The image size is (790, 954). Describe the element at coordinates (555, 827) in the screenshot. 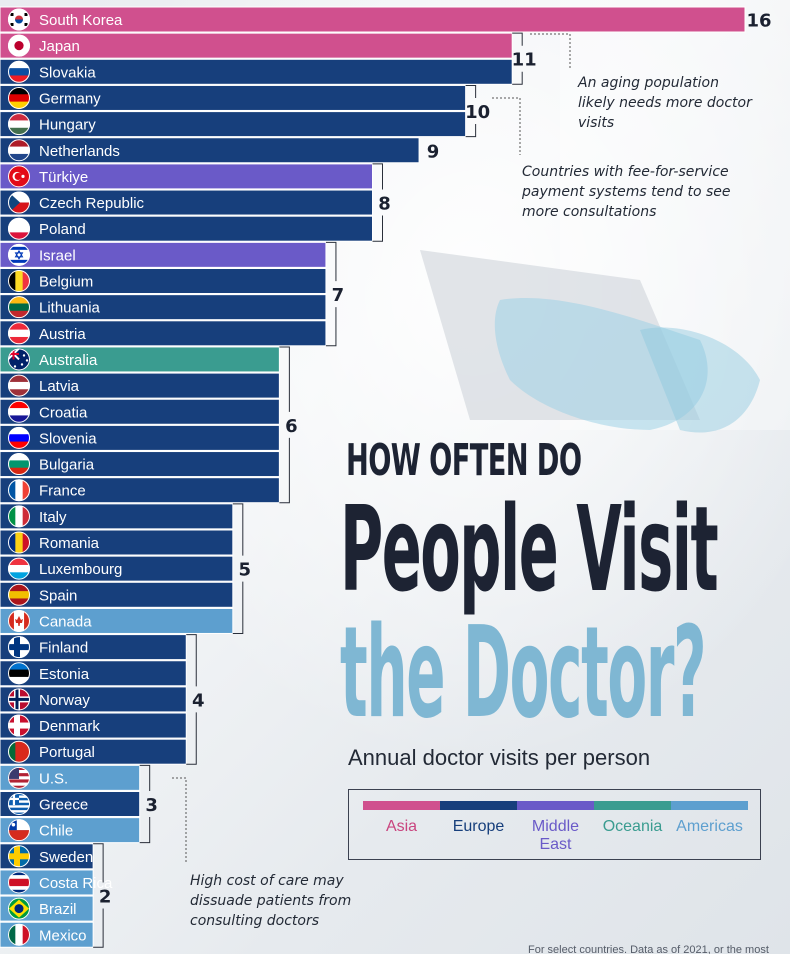

I see `legend-item-middle-east: Middle East` at that location.